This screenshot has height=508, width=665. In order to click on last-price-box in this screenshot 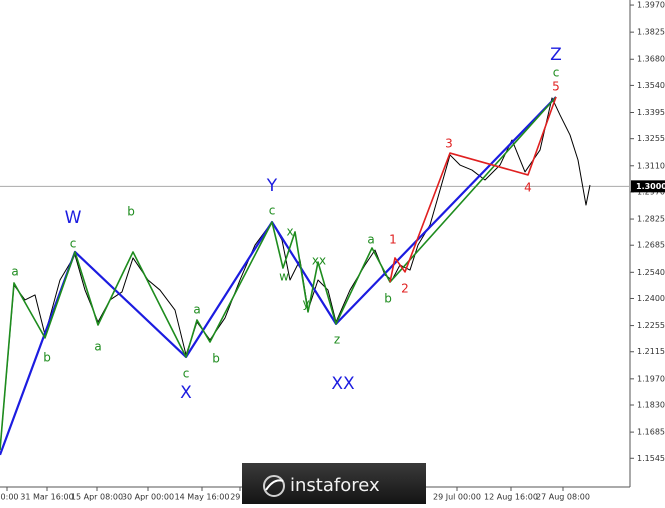, I will do `click(648, 186)`.